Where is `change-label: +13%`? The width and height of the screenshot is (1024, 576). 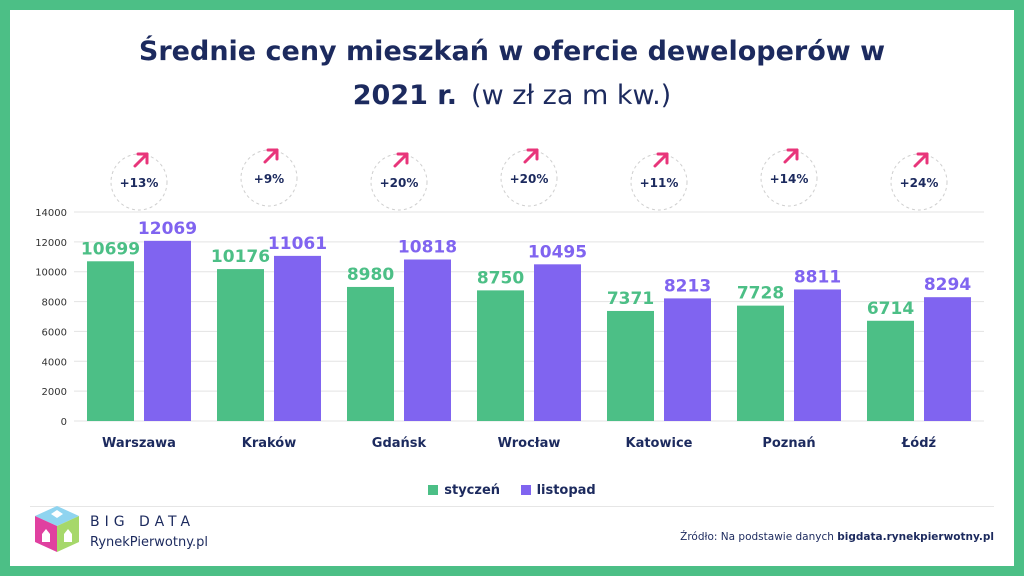
change-label: +13% is located at coordinates (139, 183).